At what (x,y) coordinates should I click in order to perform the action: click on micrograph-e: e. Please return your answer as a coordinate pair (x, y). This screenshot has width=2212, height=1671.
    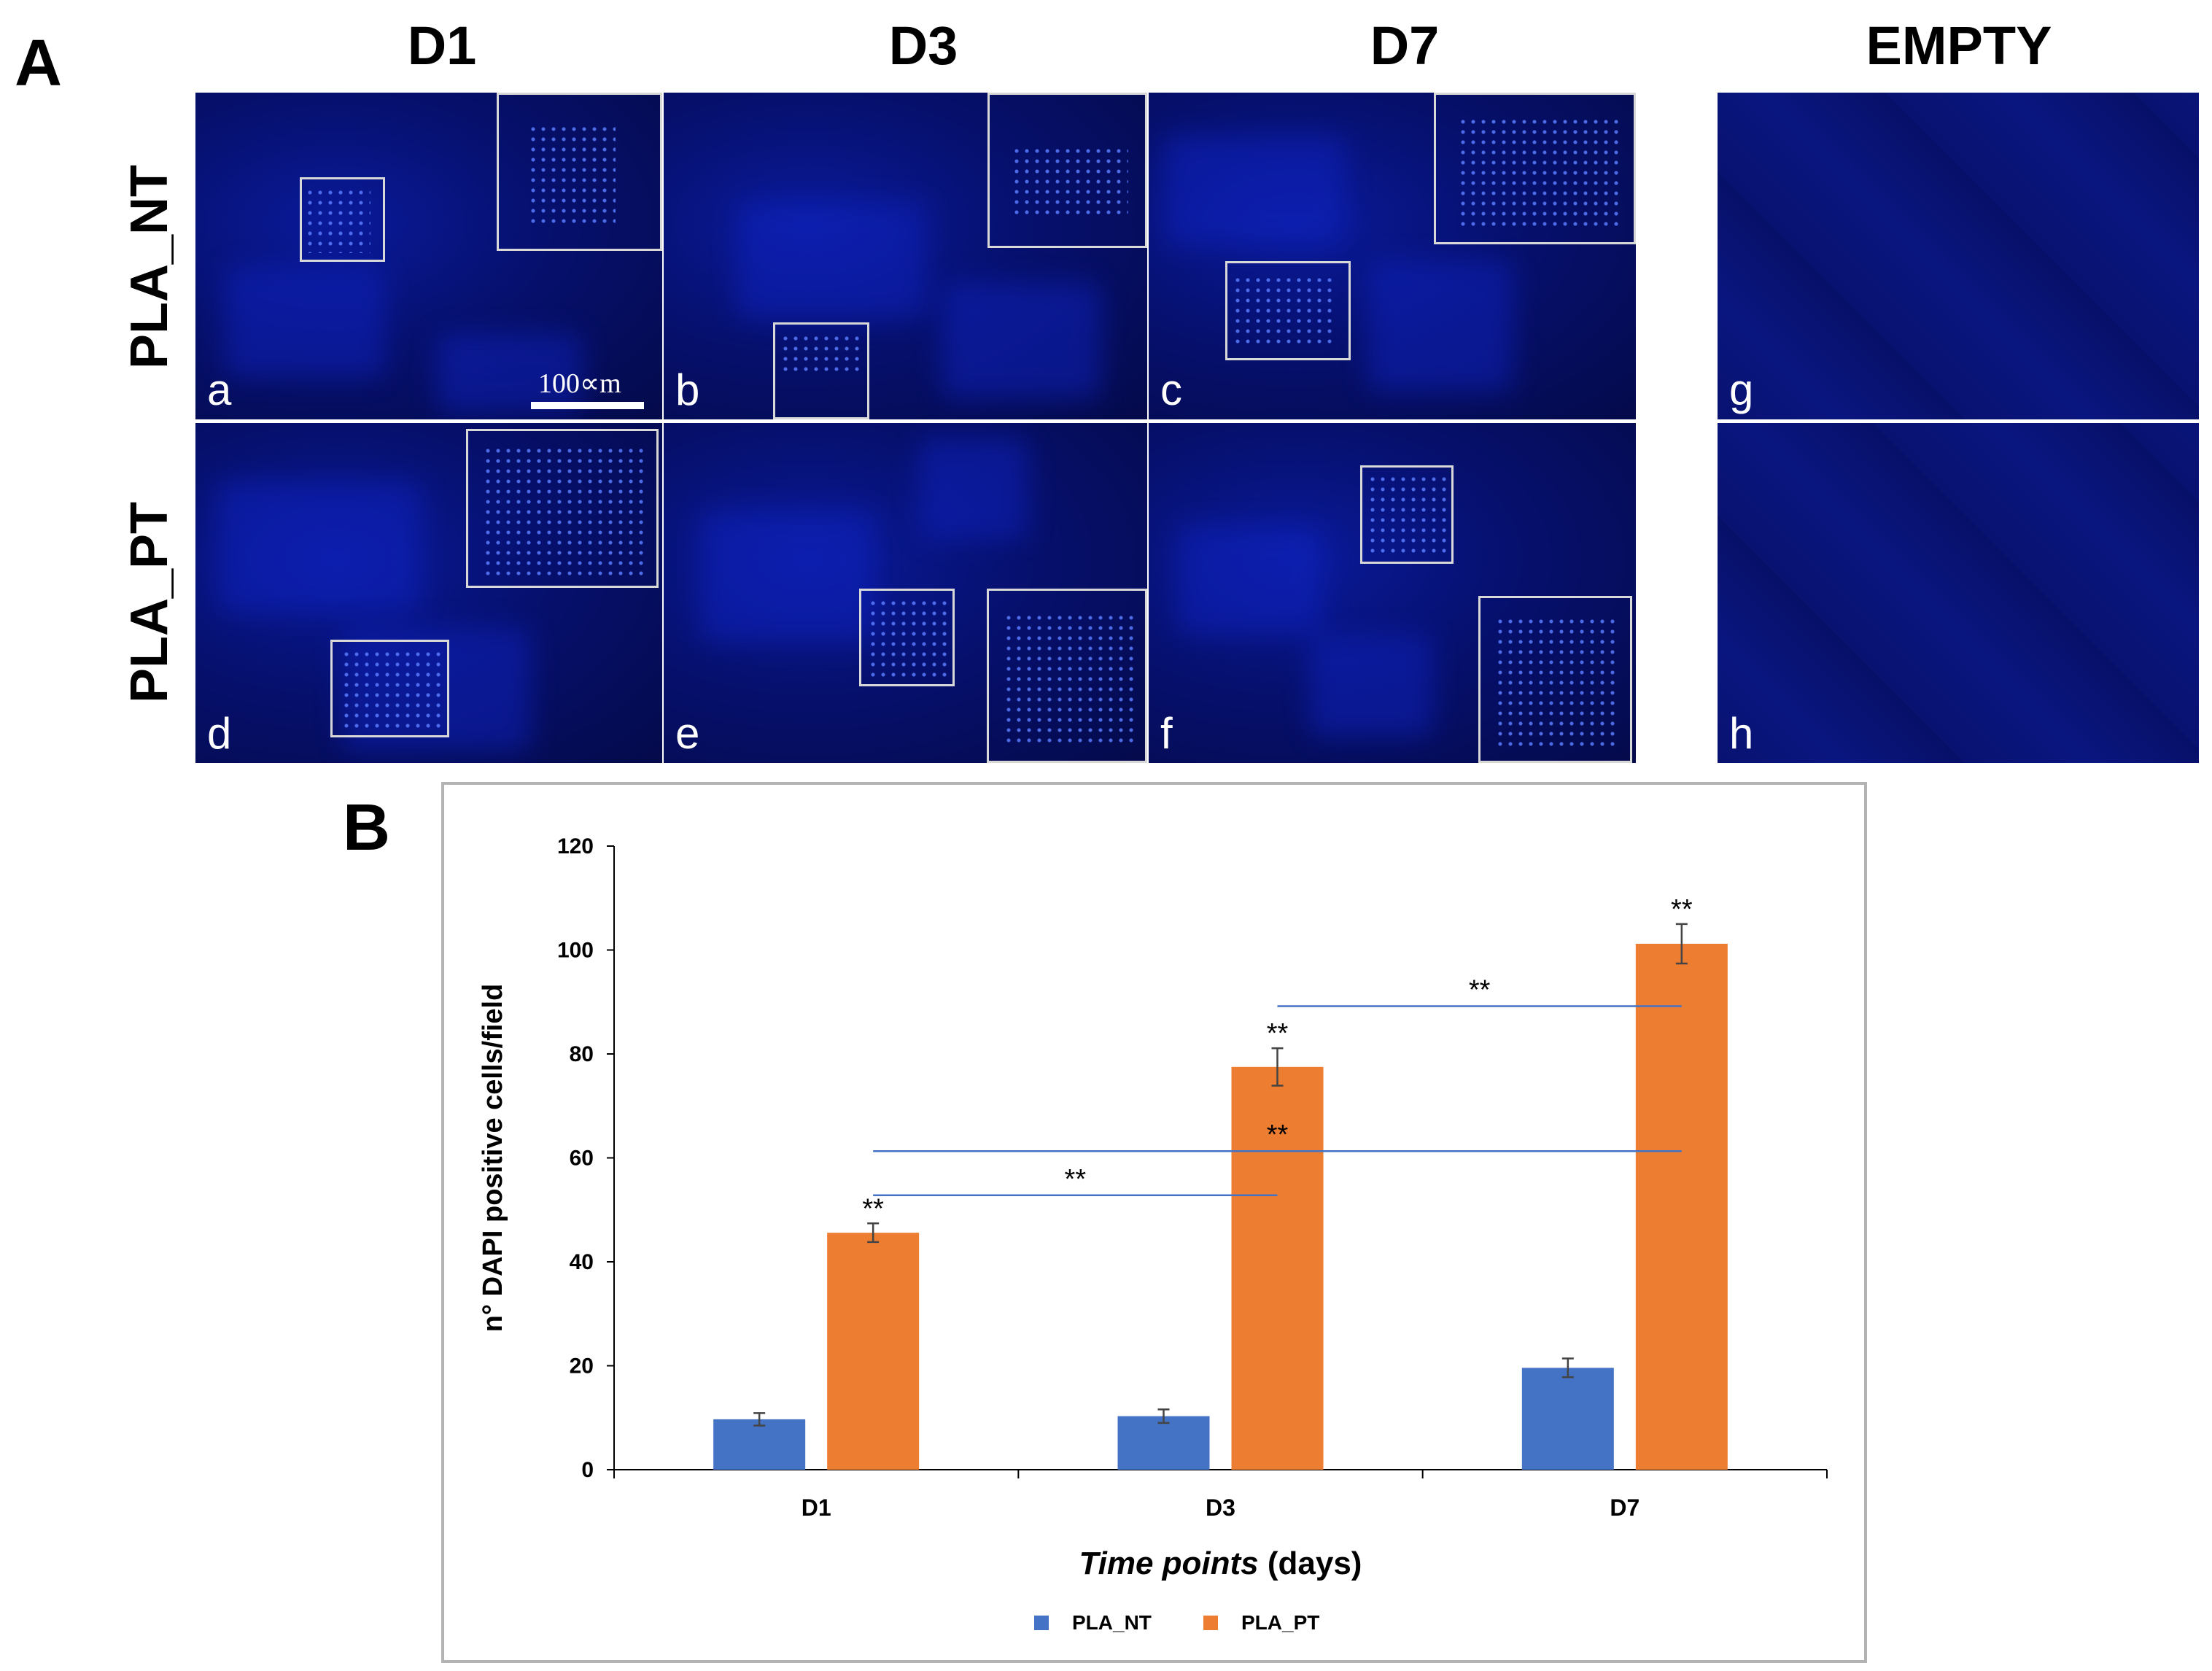
    Looking at the image, I should click on (906, 593).